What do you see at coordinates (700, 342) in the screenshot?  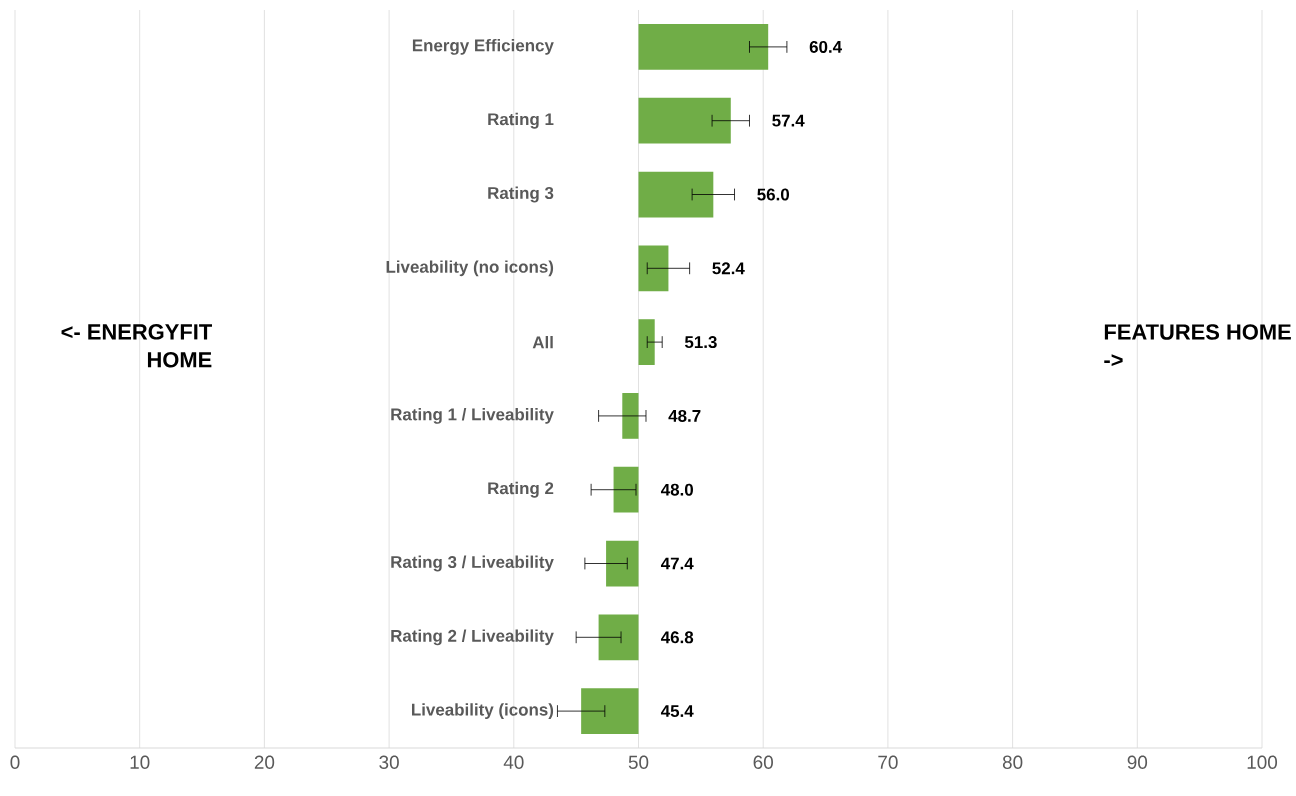 I see `data-label: 51.3` at bounding box center [700, 342].